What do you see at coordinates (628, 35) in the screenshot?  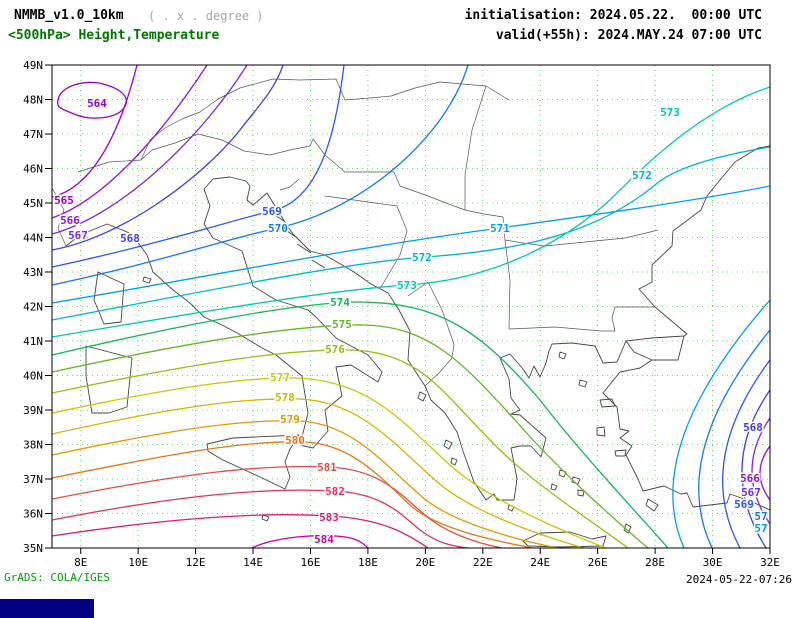 I see `valid-time-label: valid(+55h): 2024.MAY.24 07:00 UTC` at bounding box center [628, 35].